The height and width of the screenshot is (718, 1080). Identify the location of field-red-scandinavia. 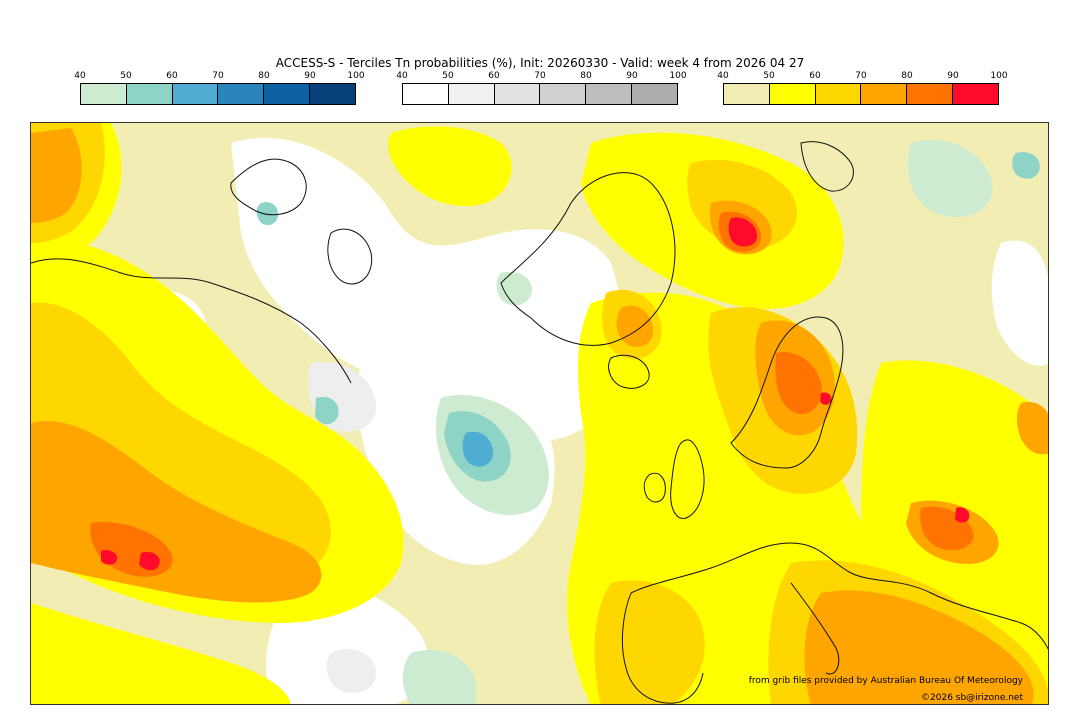
(826, 398).